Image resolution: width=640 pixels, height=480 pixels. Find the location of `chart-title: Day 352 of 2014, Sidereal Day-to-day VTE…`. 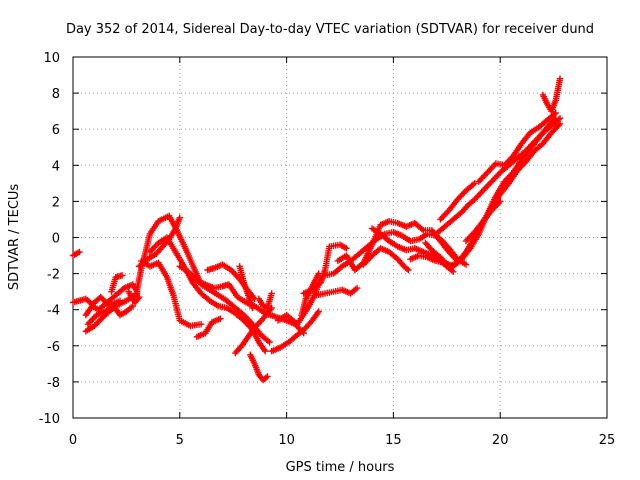

chart-title: Day 352 of 2014, Sidereal Day-to-day VTE… is located at coordinates (330, 29).